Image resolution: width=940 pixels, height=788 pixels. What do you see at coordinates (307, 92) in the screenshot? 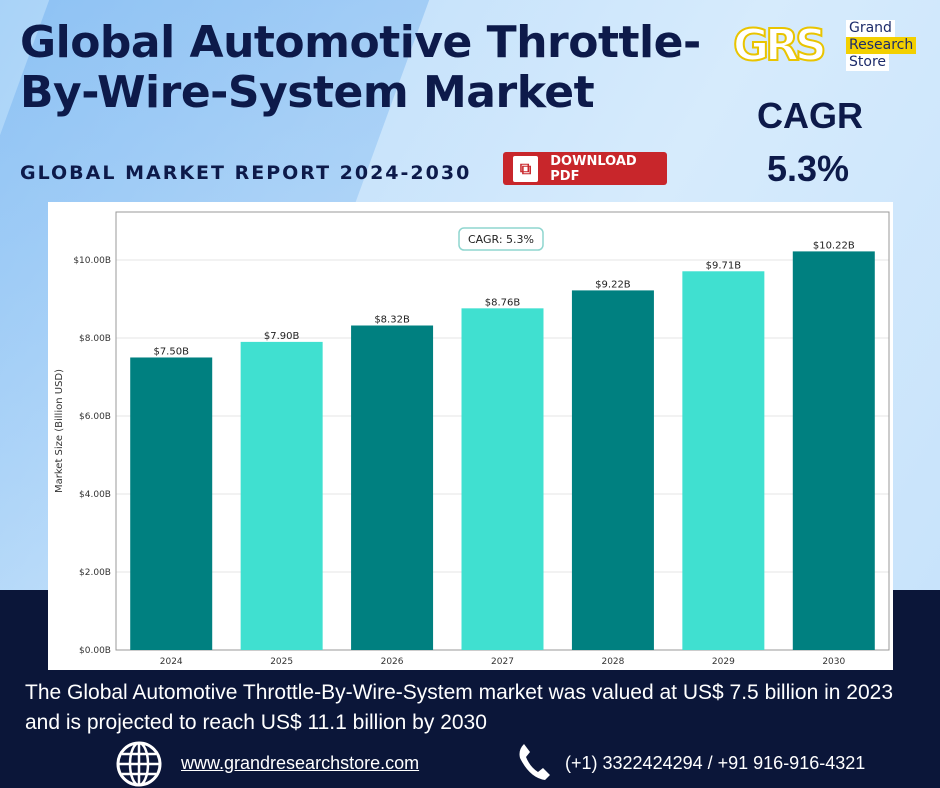
I see `title-line-2: By-Wire-System Market` at bounding box center [307, 92].